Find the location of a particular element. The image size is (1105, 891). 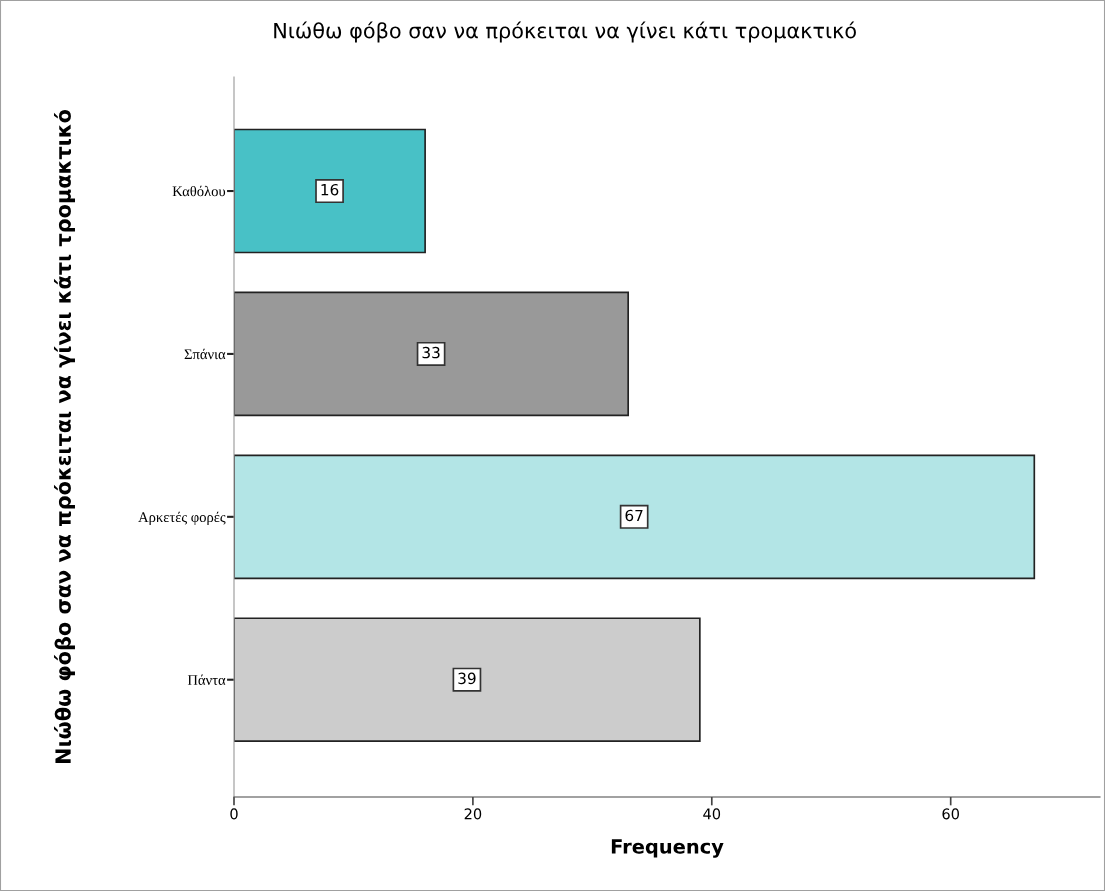

y-tick-label: Αρκετές φορές is located at coordinates (182, 518).